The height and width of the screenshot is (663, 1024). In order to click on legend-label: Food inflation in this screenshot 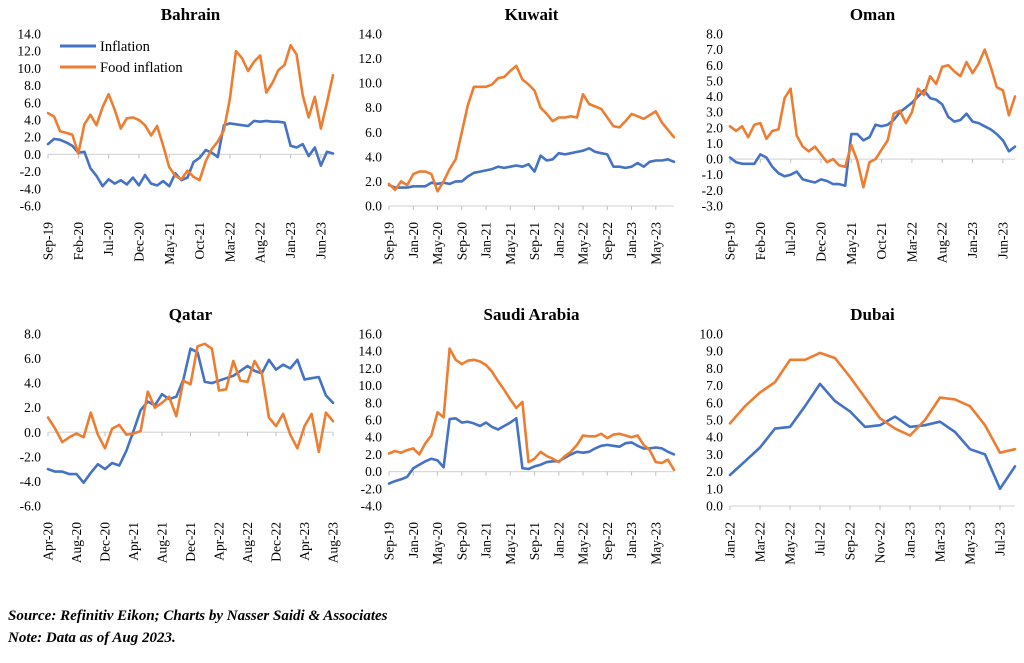, I will do `click(141, 68)`.